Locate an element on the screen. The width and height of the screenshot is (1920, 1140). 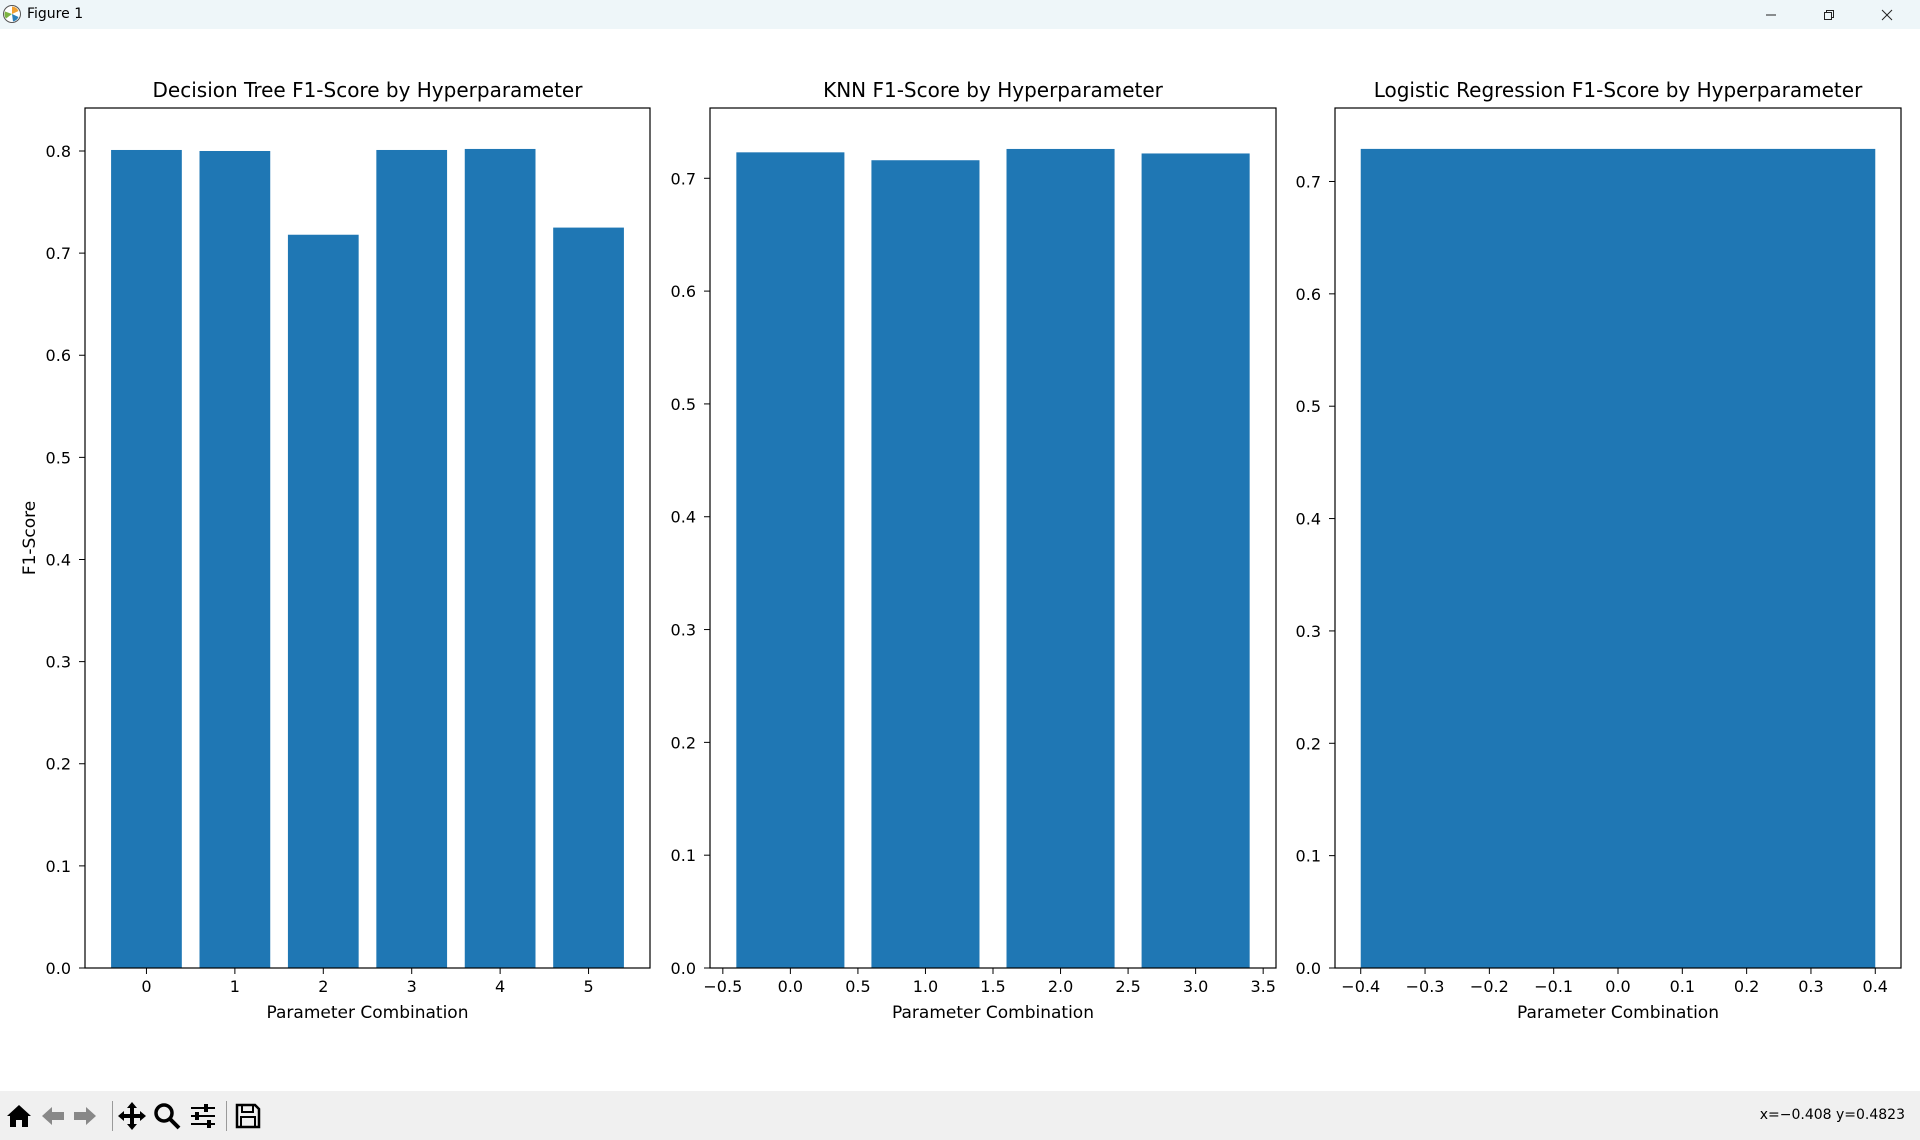
matplotlib-icon is located at coordinates (12, 14).